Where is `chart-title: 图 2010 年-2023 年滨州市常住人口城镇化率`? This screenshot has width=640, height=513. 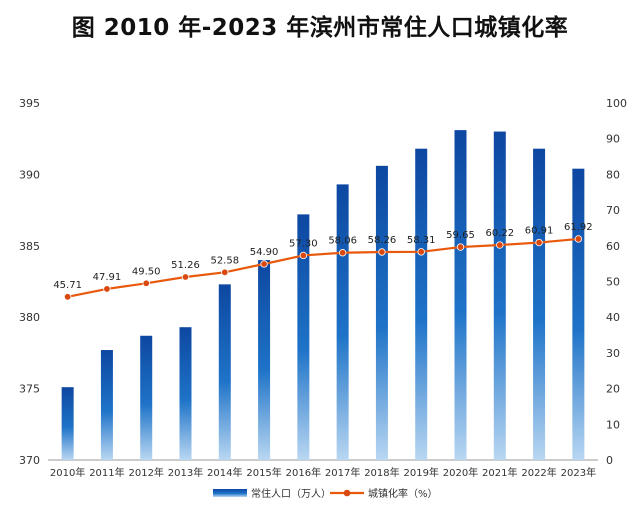
chart-title: 图 2010 年-2023 年滨州市常住人口城镇化率 is located at coordinates (320, 28).